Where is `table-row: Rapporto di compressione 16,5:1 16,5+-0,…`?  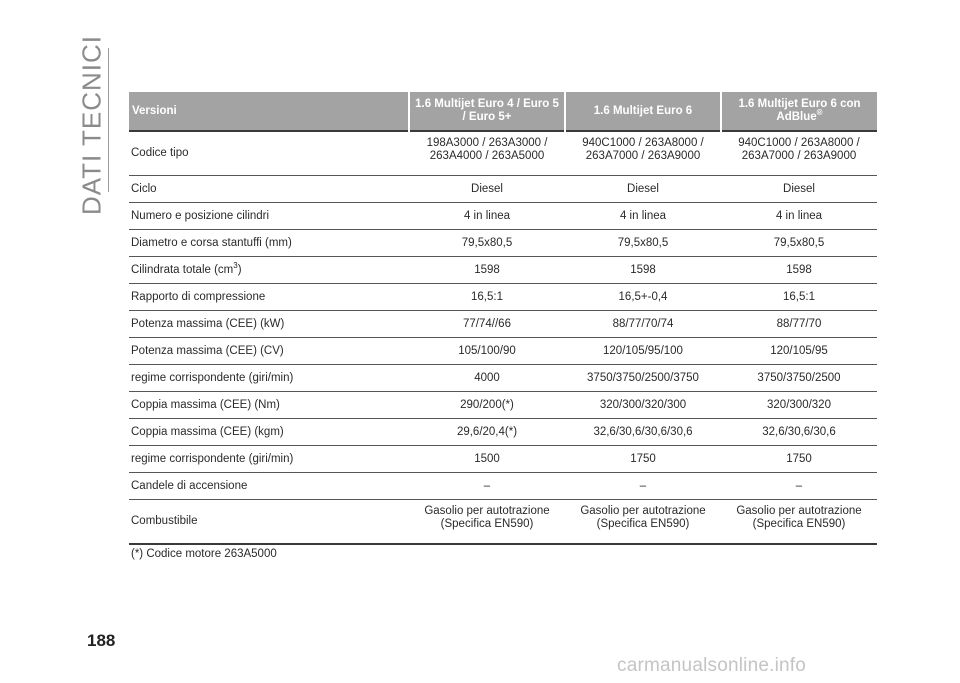 table-row: Rapporto di compressione 16,5:1 16,5+-0,… is located at coordinates (503, 297).